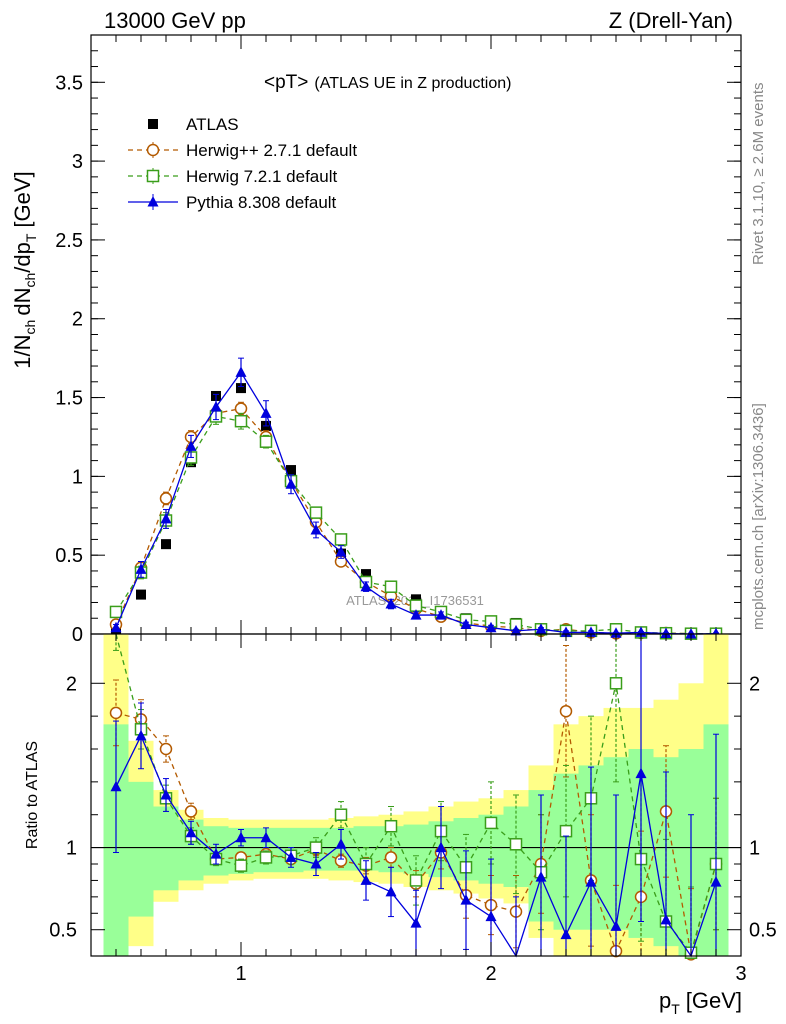 This screenshot has width=786, height=1024. I want to click on chart-title-main: <pT>, so click(286, 82).